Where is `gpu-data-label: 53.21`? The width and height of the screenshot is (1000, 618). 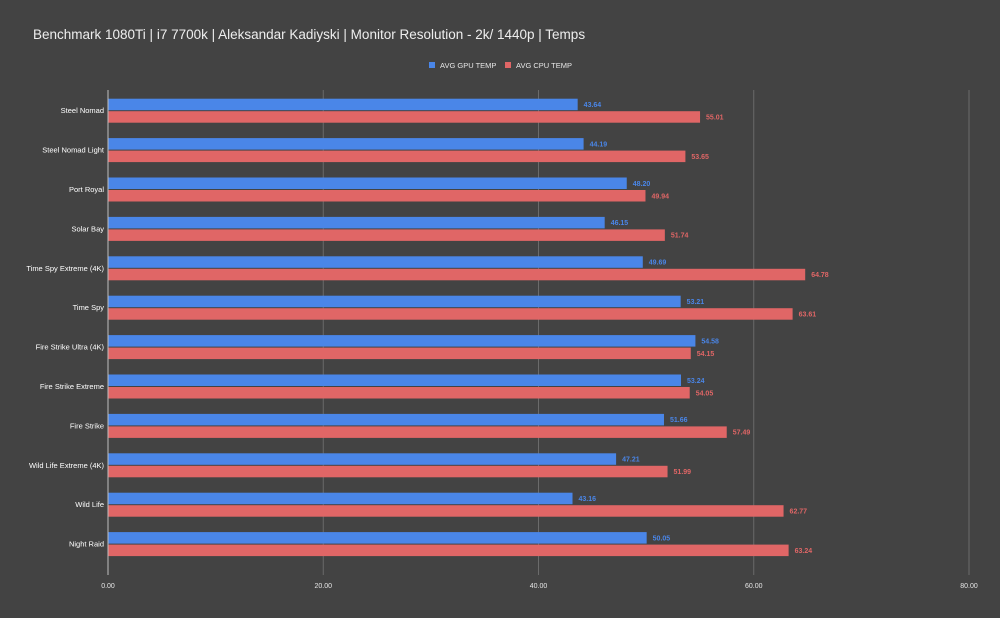
gpu-data-label: 53.21 is located at coordinates (696, 302).